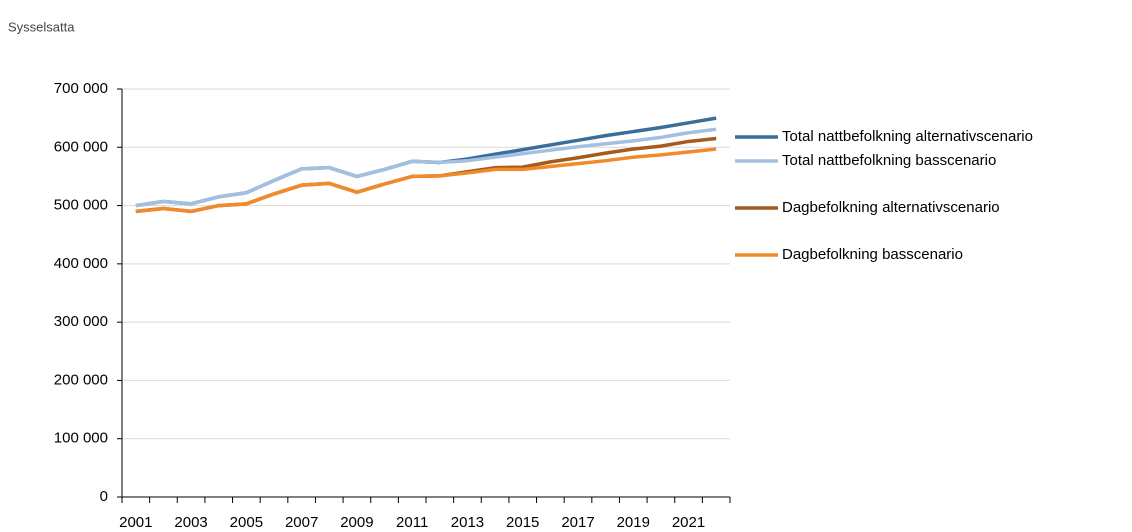 The image size is (1132, 532). I want to click on x-tick-label: 2019, so click(633, 522).